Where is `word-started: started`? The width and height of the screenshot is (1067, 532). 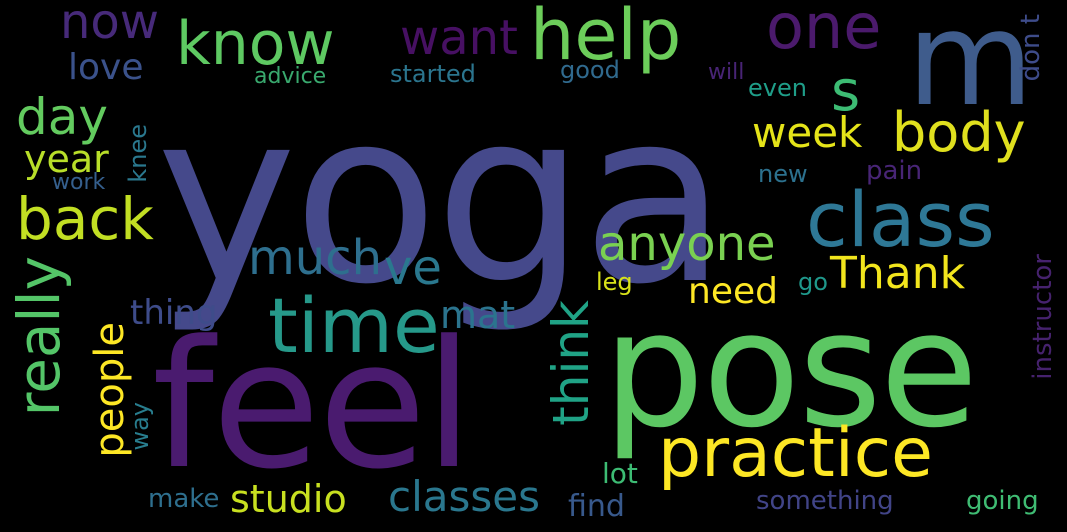
word-started: started is located at coordinates (433, 74).